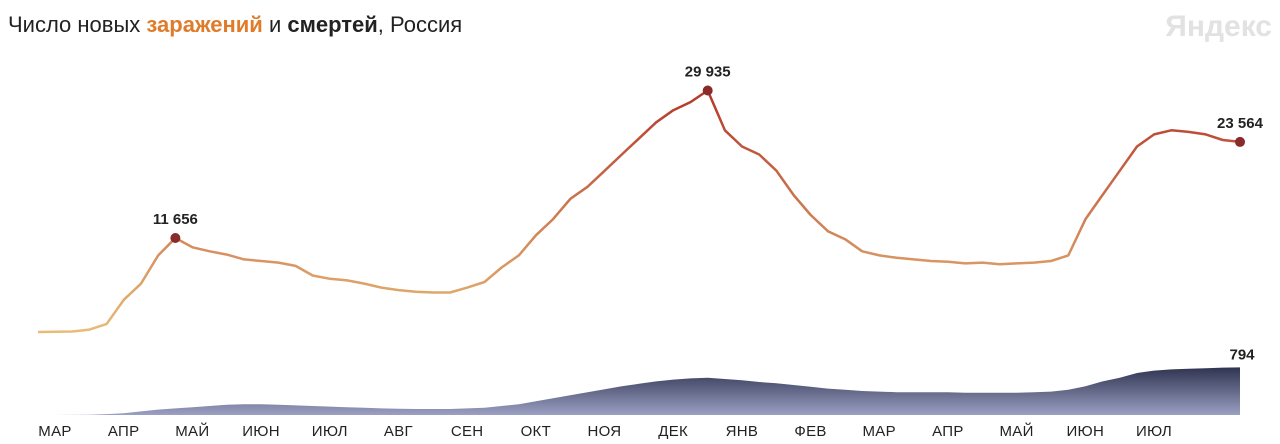  Describe the element at coordinates (175, 219) in the screenshot. I see `data-label: 11 656` at that location.